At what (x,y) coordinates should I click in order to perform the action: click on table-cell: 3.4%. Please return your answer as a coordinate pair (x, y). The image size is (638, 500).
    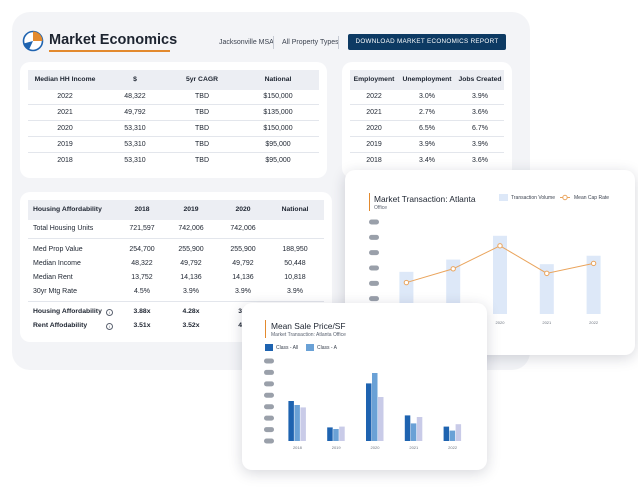
    Looking at the image, I should click on (427, 160).